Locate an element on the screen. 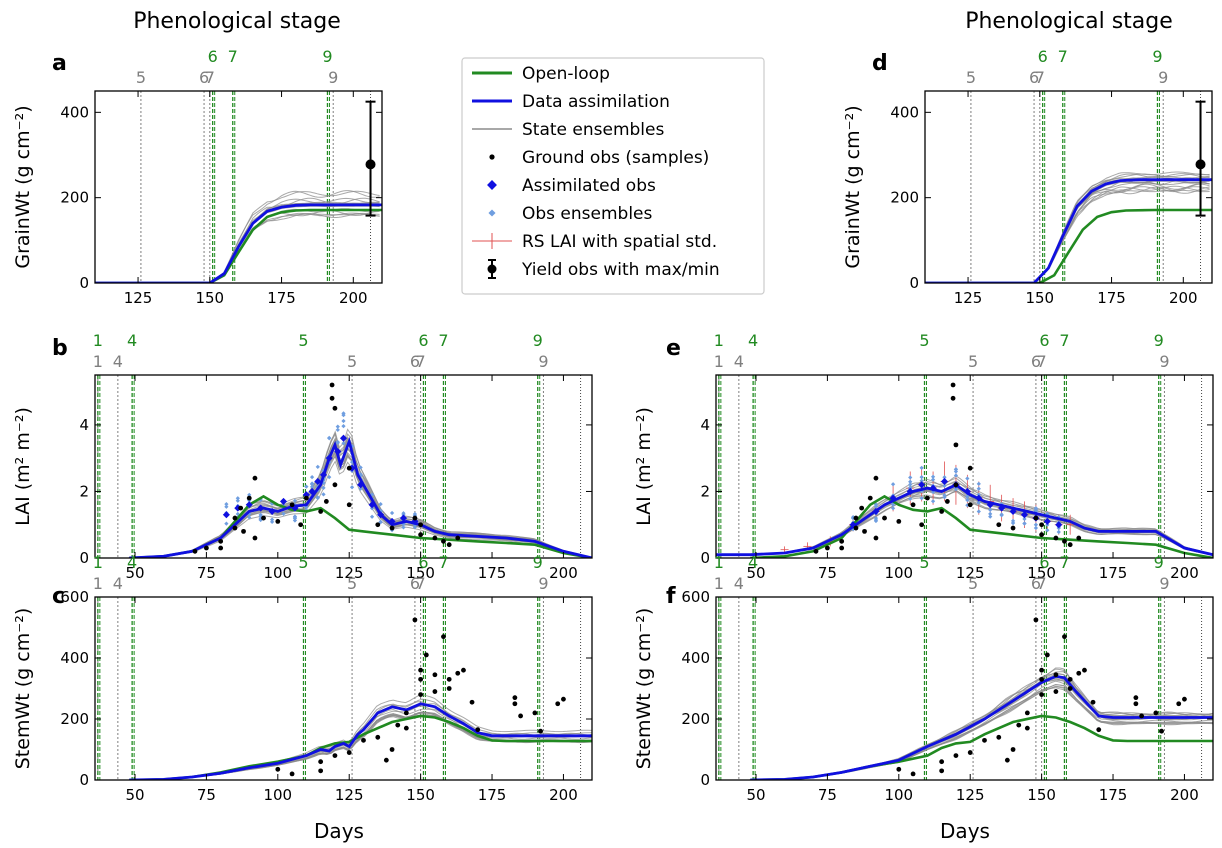  legend-item: Ground obs (samples) is located at coordinates (599, 158).